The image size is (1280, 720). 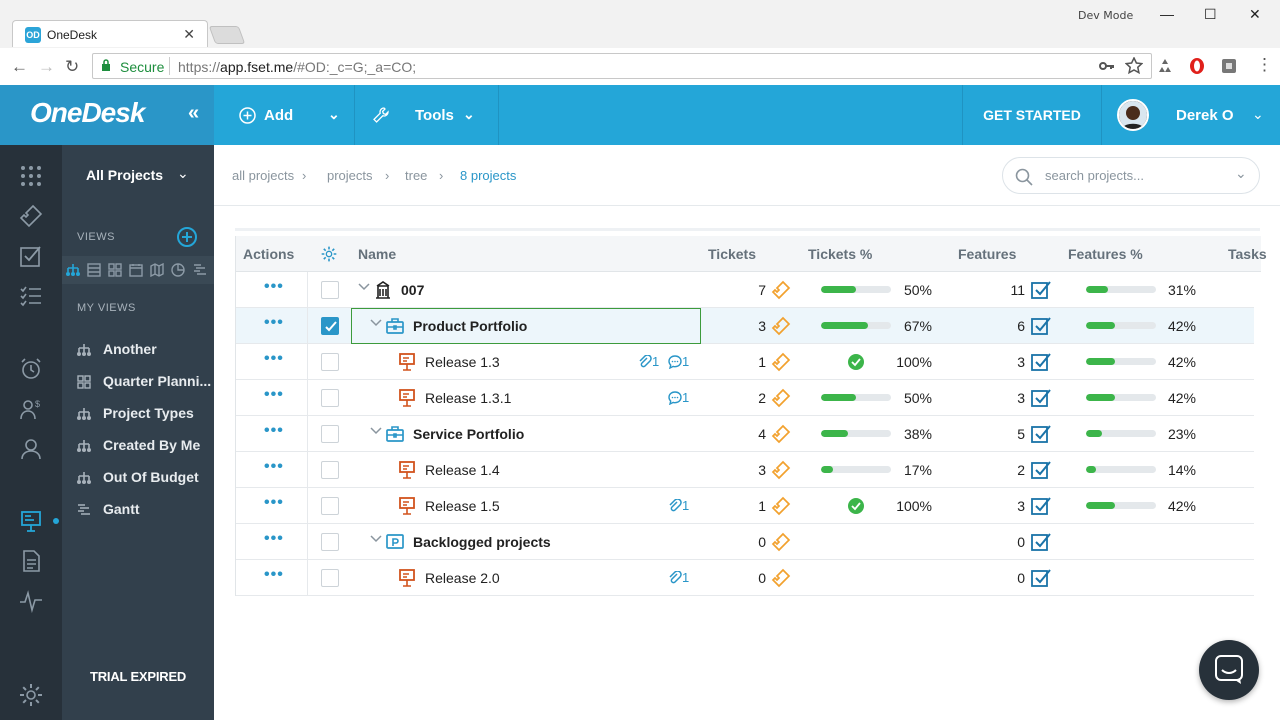 I want to click on breadcrumb-projects: projects, so click(x=350, y=175).